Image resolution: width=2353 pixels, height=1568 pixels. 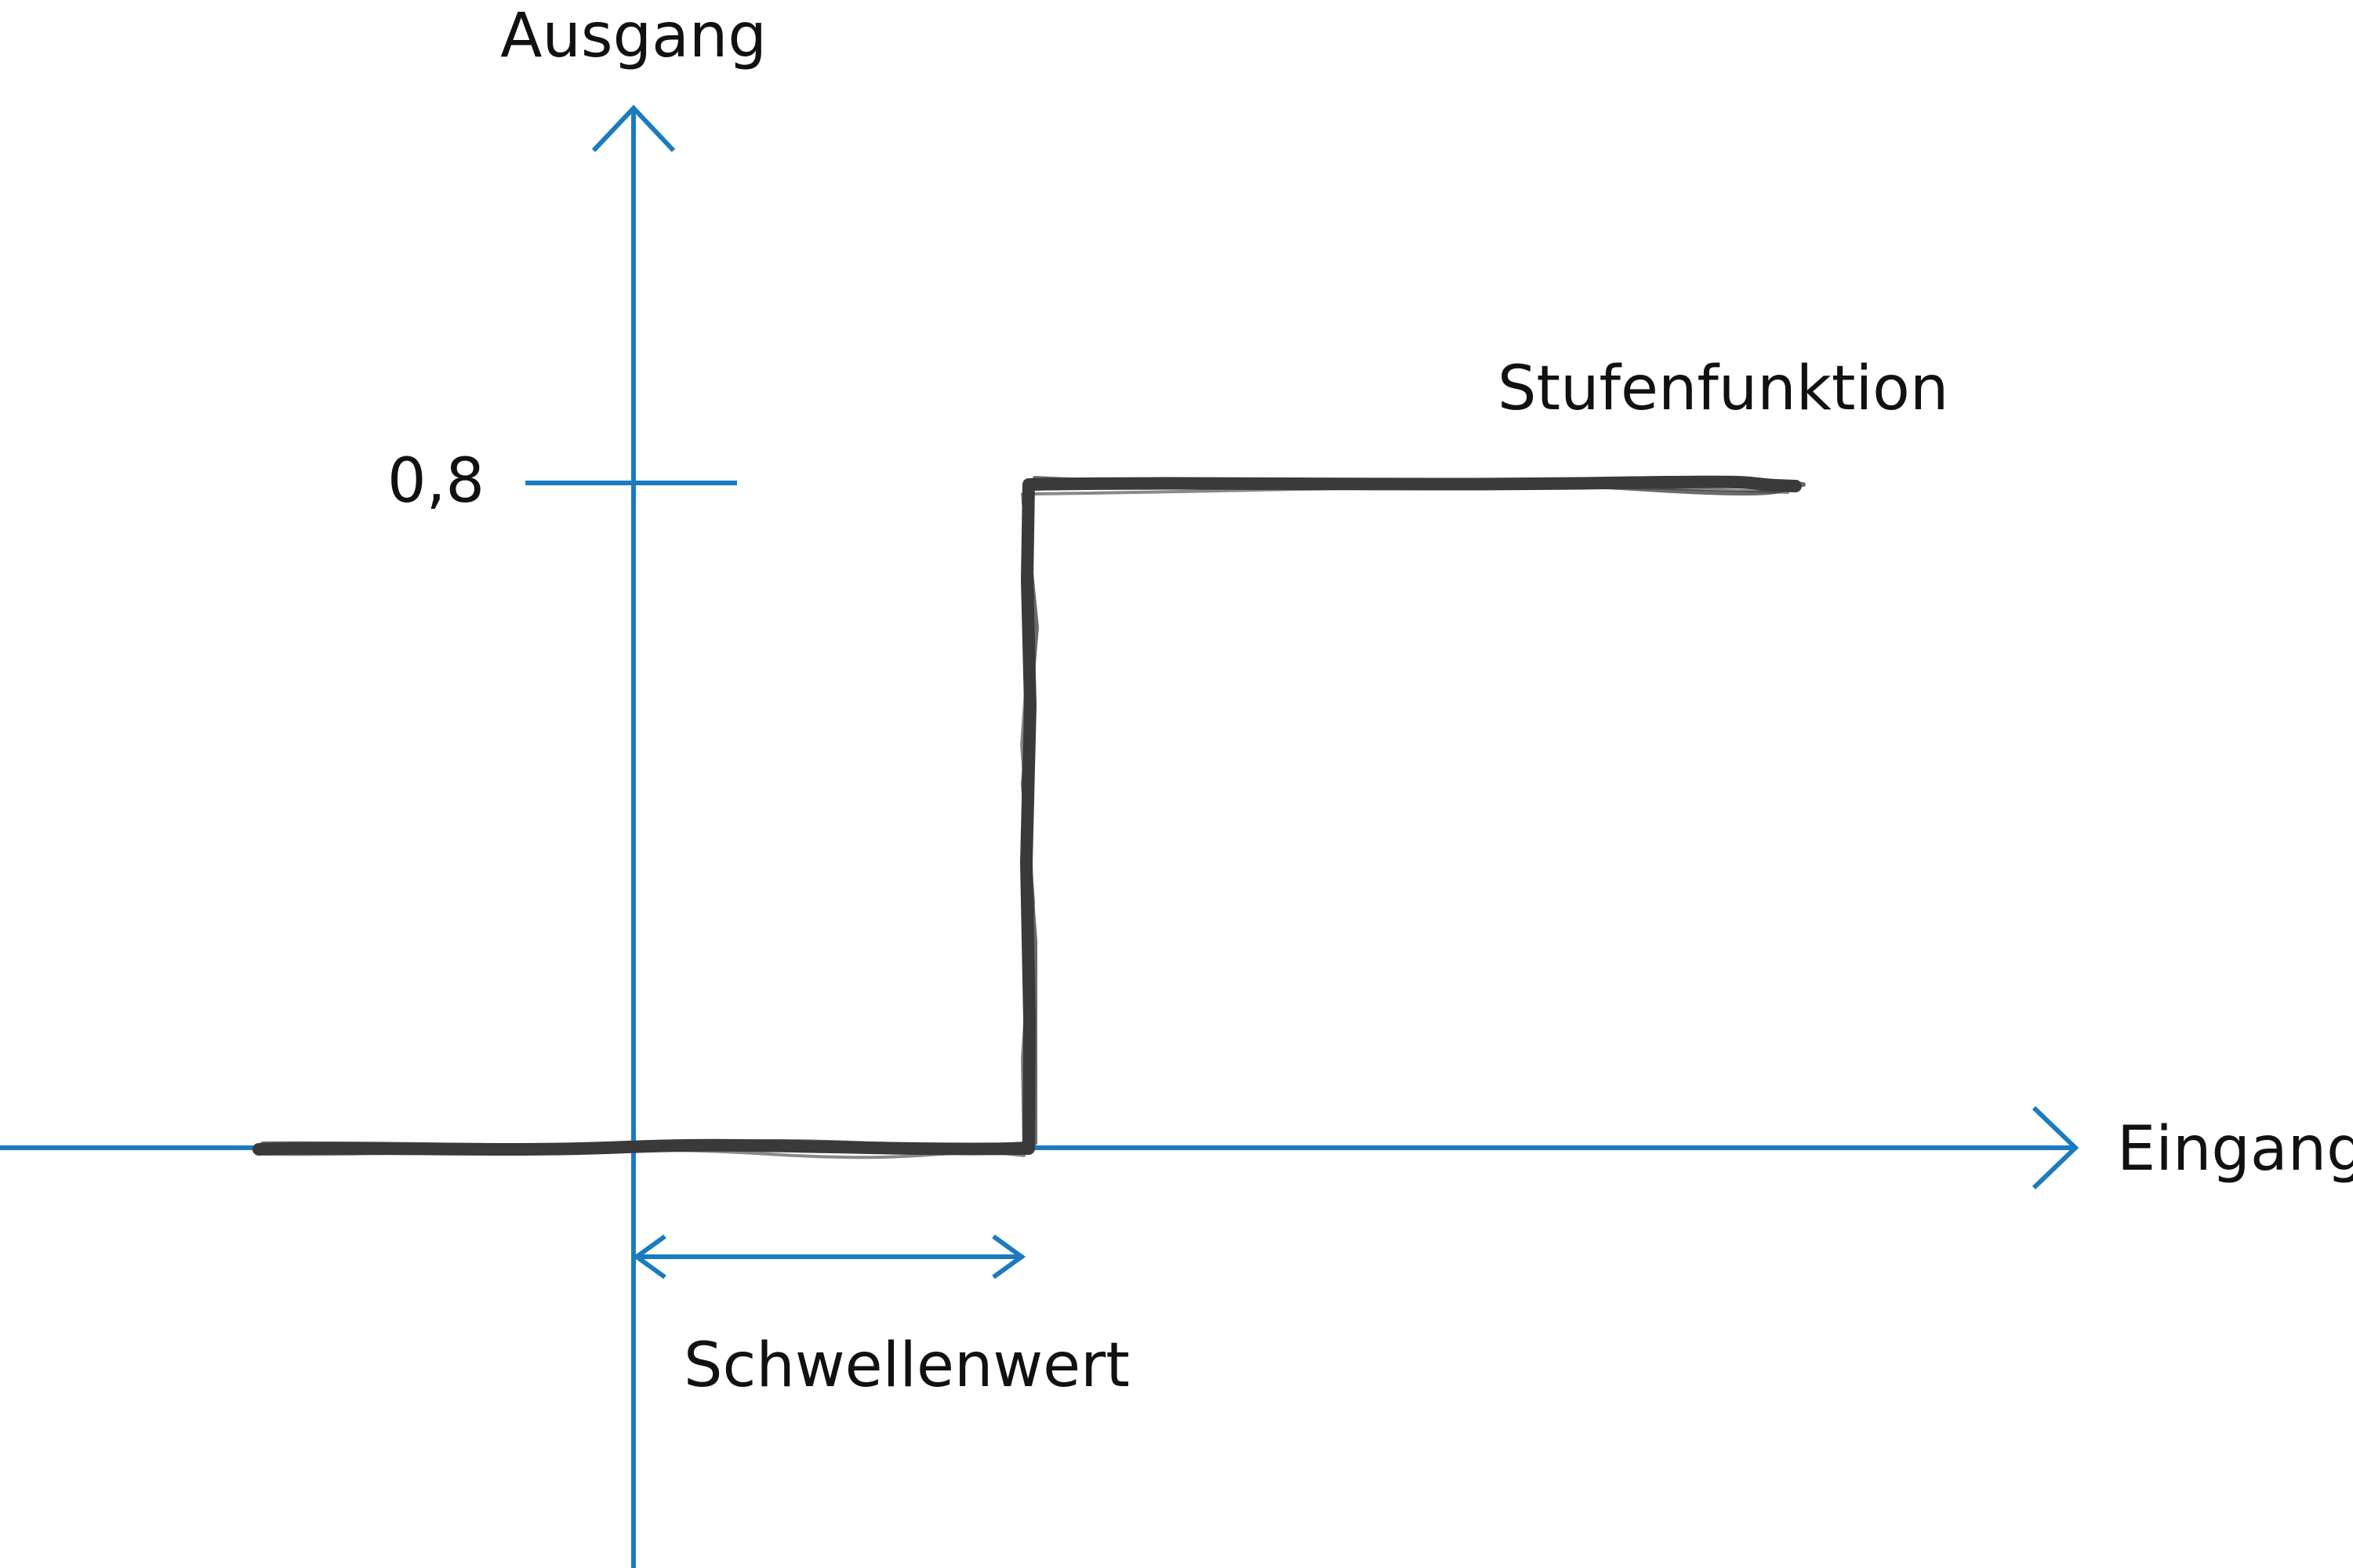 I want to click on x-axis-label: Eingang, so click(x=2235, y=1149).